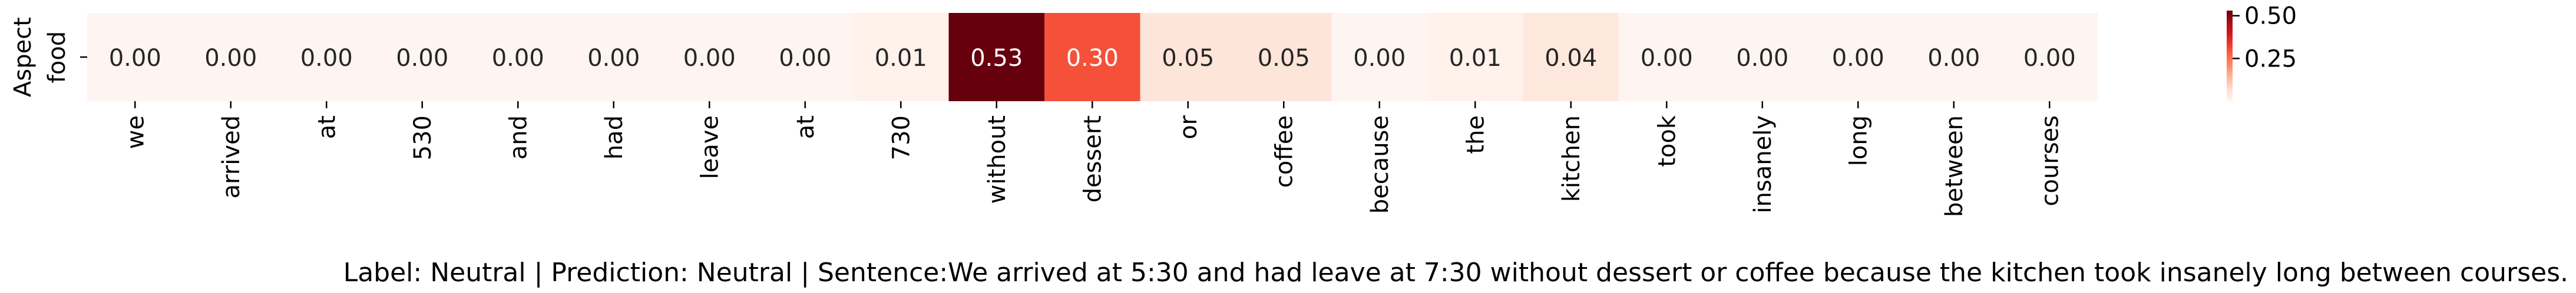 The image size is (2576, 293). I want to click on x-tick-label: had, so click(614, 137).